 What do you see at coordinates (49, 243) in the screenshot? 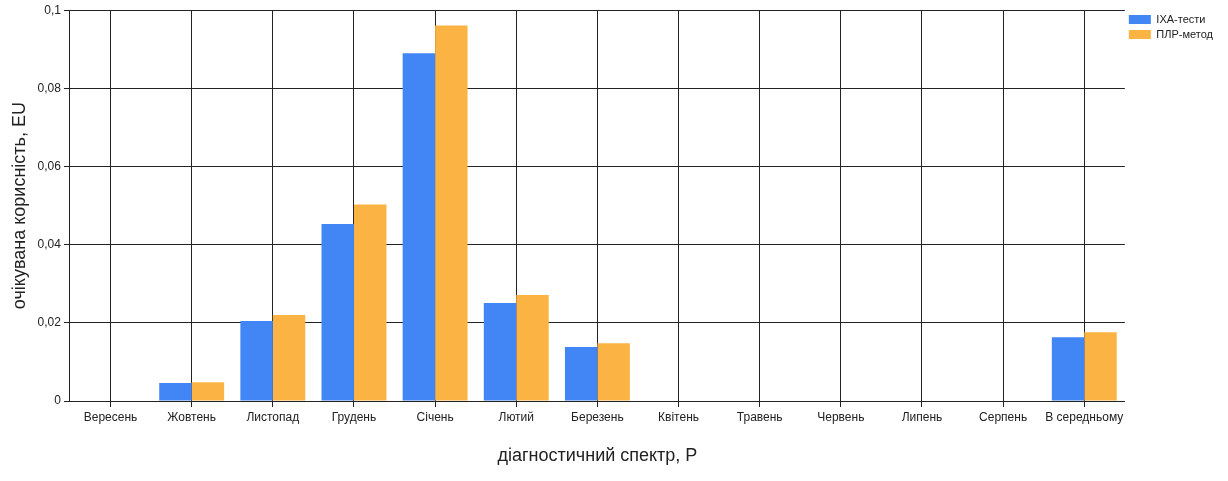
I see `y-tick-label: 0,04` at bounding box center [49, 243].